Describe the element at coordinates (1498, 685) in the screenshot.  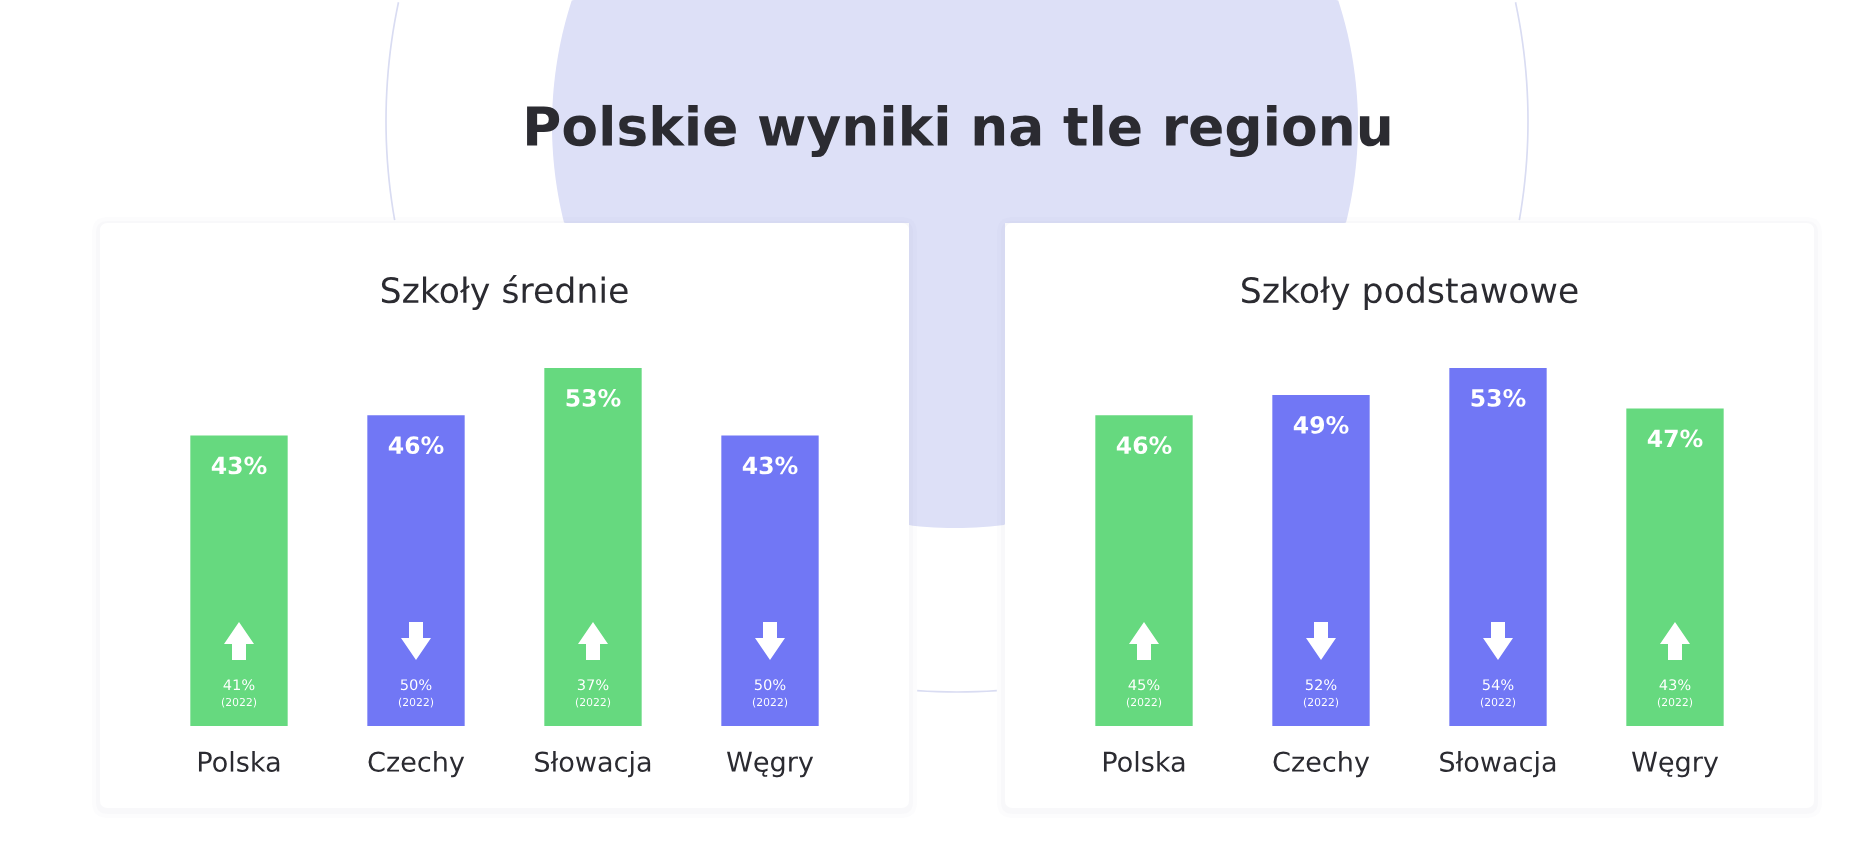
I see `annotation: 54%` at that location.